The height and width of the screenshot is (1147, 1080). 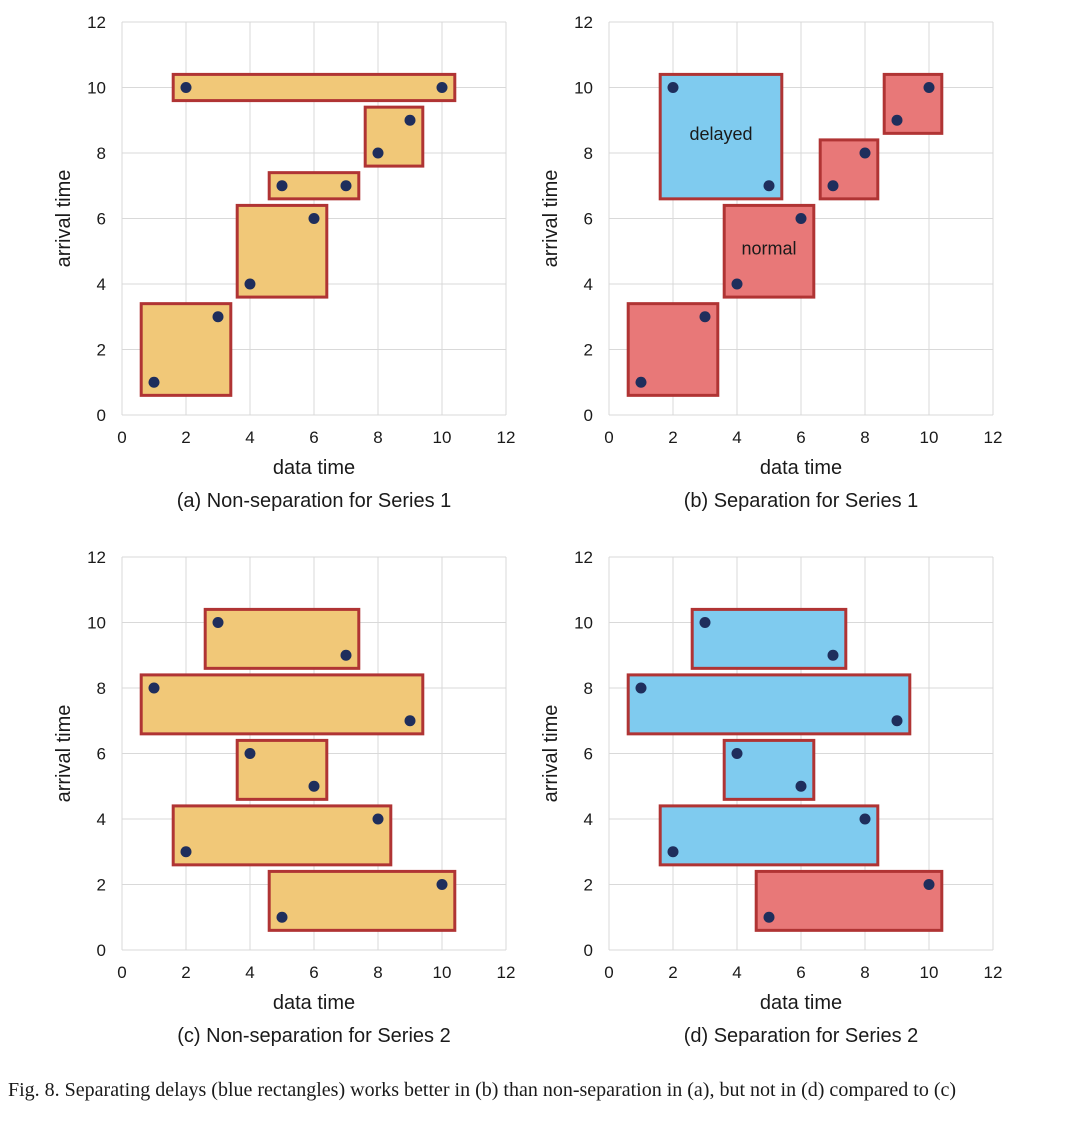 I want to click on annotation-label: delayed, so click(x=720, y=134).